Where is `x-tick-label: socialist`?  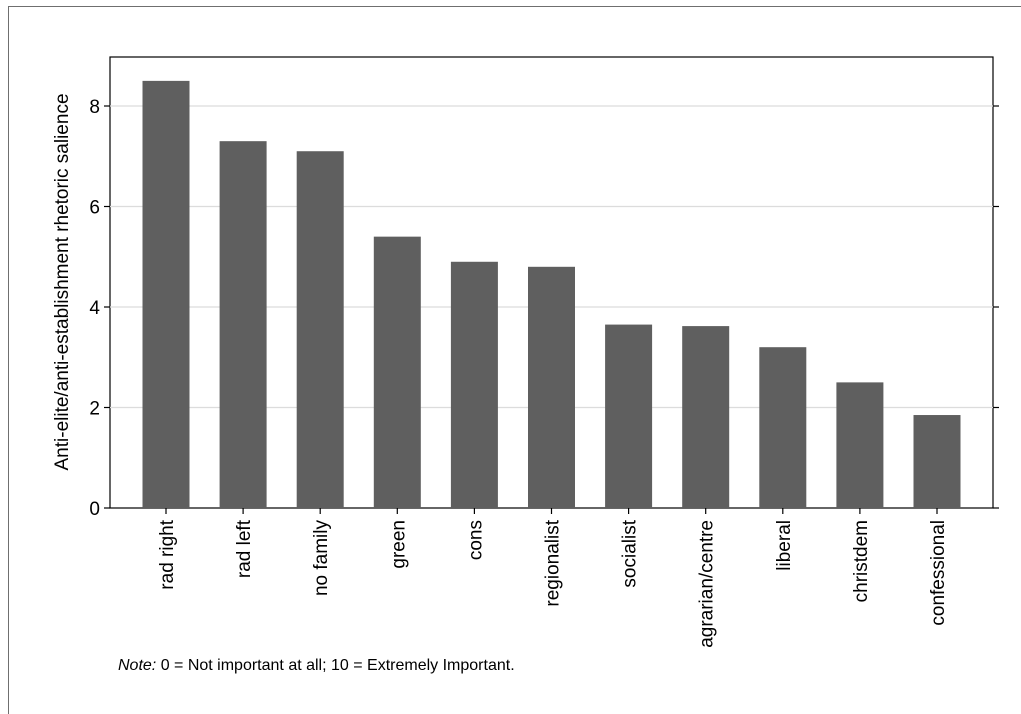
x-tick-label: socialist is located at coordinates (630, 553).